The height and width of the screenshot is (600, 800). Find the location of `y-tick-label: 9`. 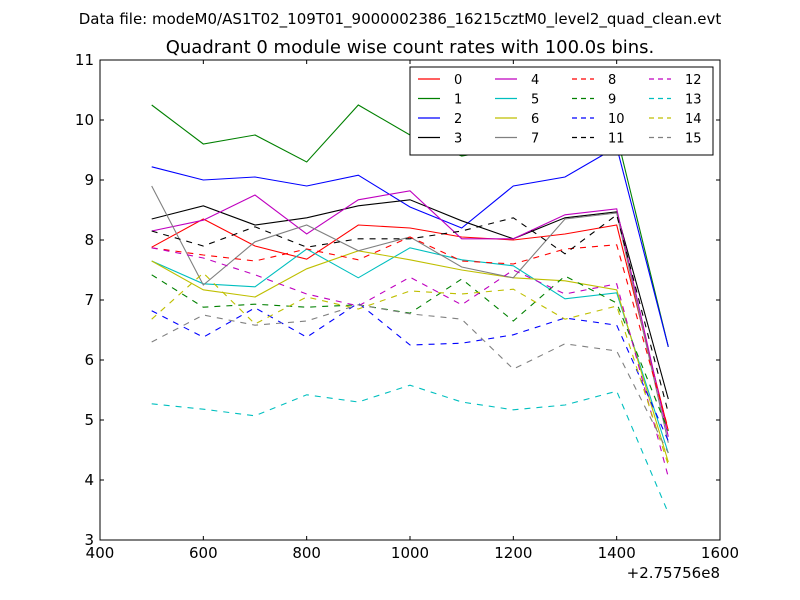

y-tick-label: 9 is located at coordinates (89, 180).